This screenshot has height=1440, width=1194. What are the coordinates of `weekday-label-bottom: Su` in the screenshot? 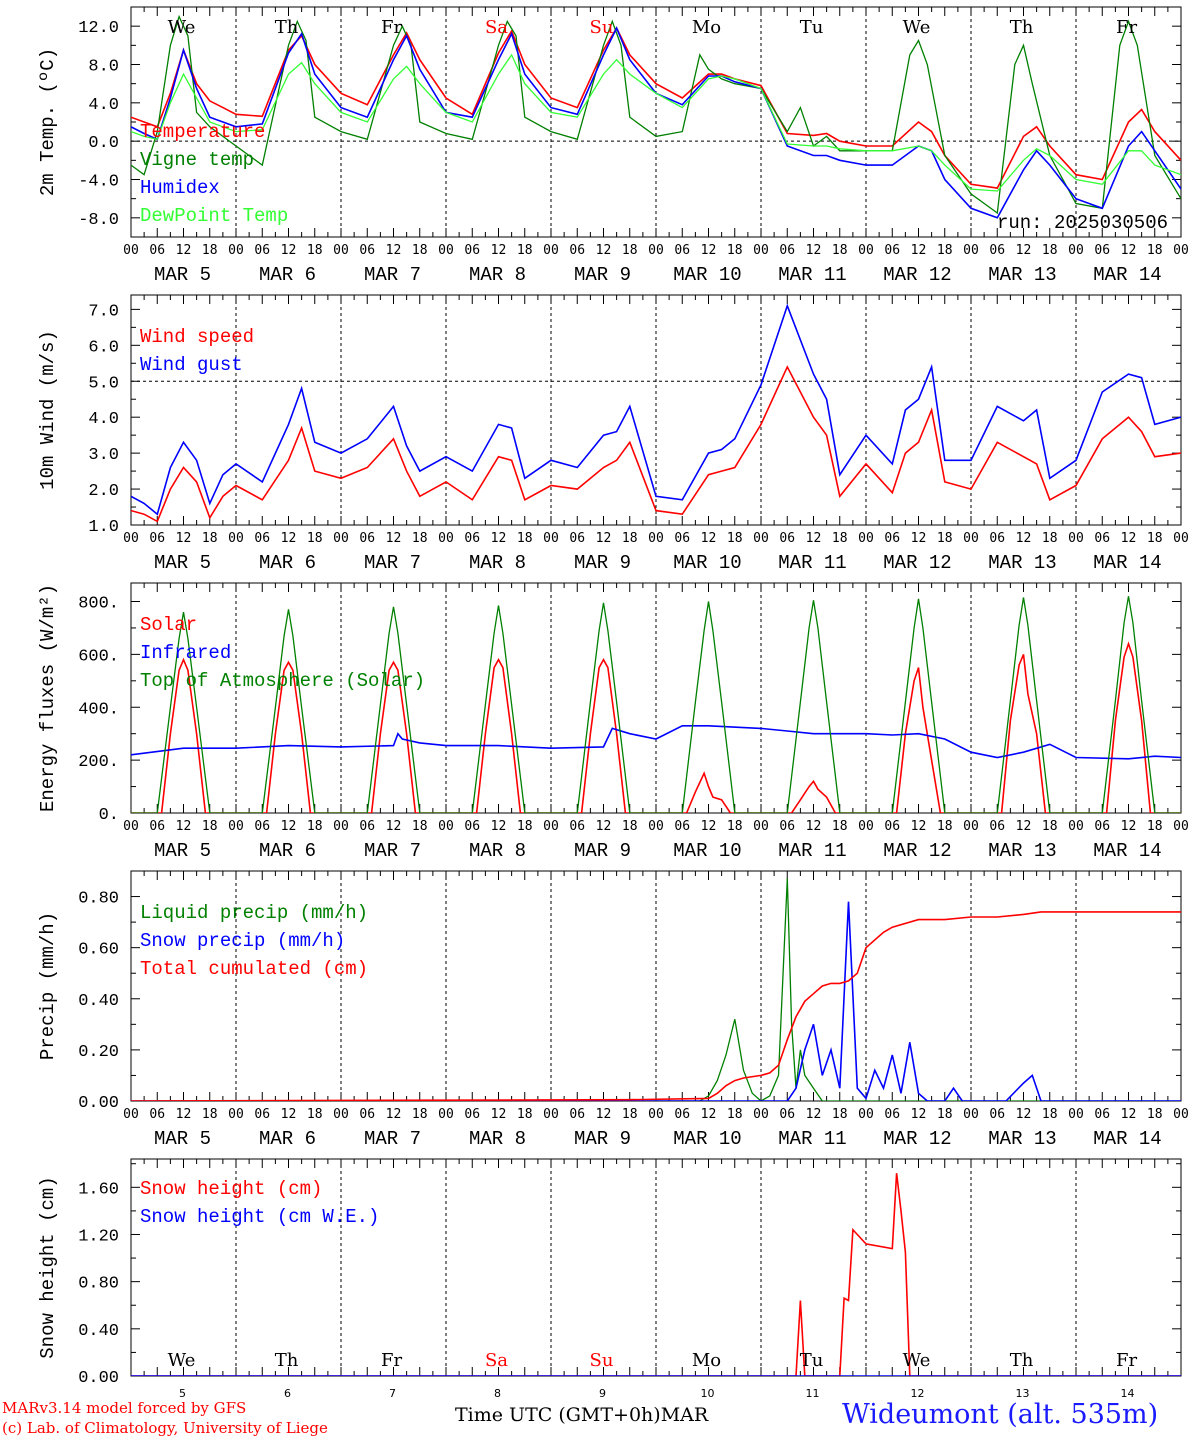 It's located at (602, 1360).